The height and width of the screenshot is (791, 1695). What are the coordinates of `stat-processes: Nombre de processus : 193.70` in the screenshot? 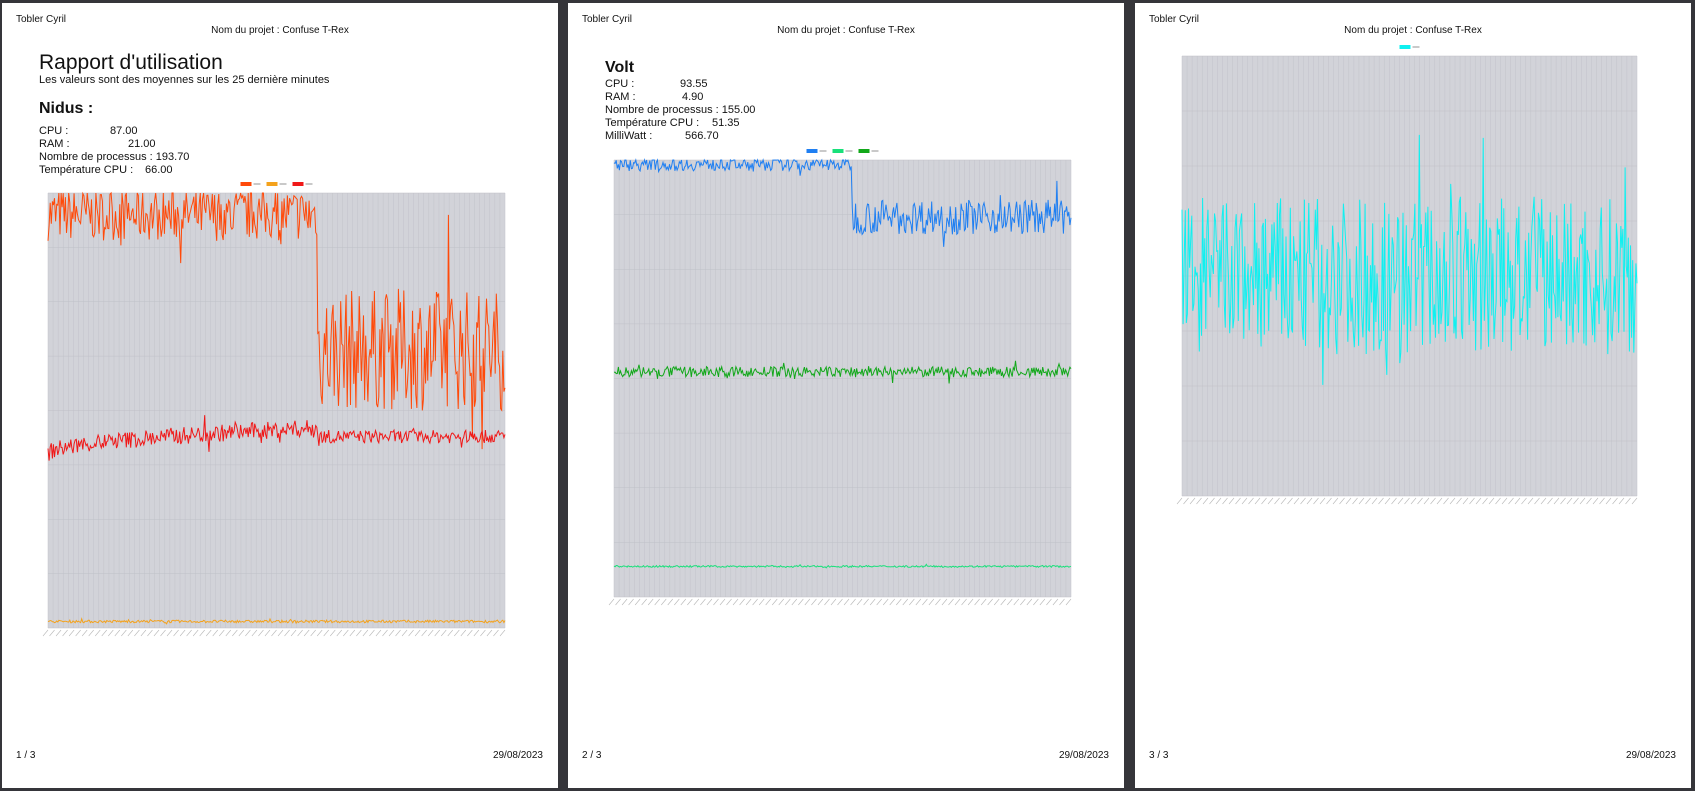 It's located at (114, 157).